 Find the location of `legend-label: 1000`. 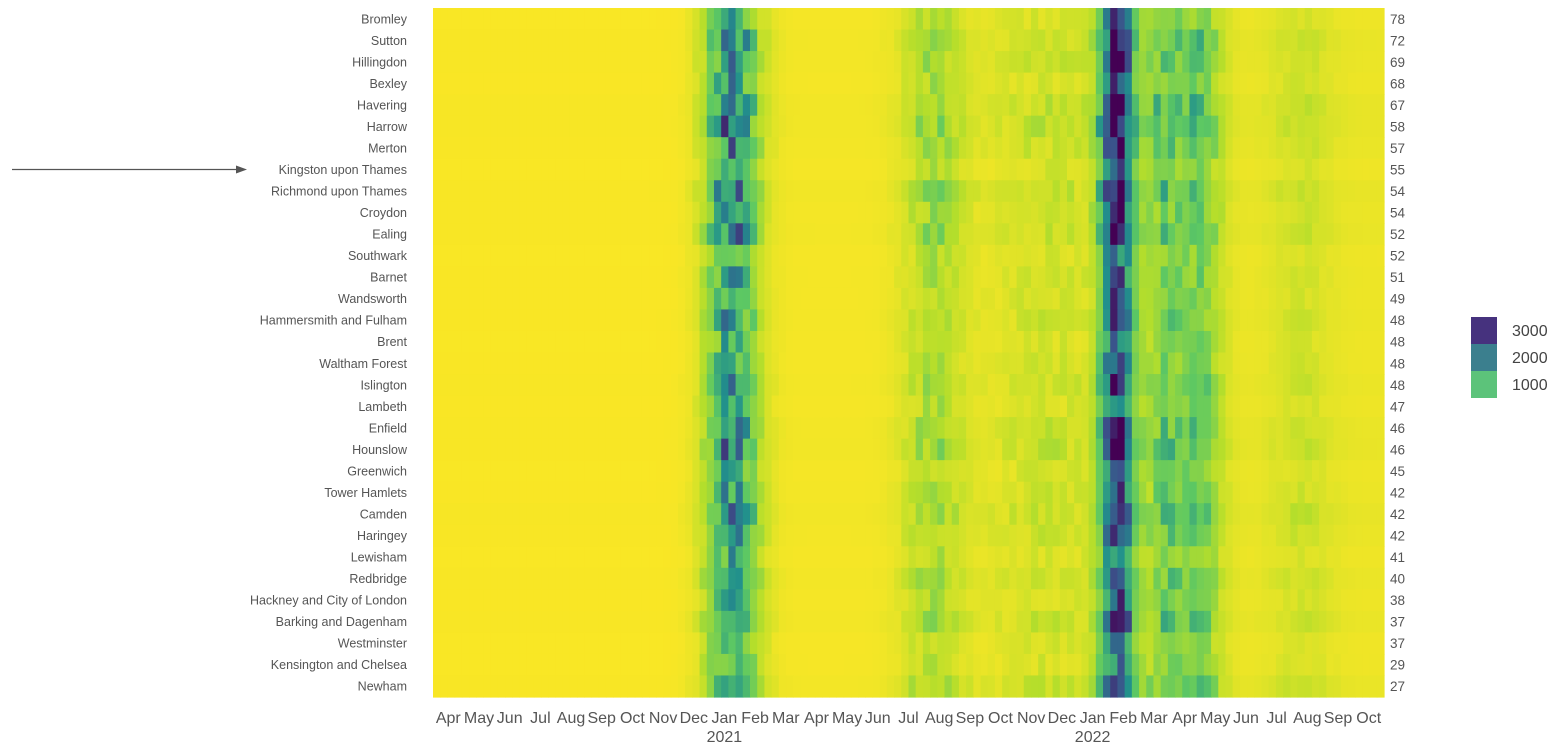

legend-label: 1000 is located at coordinates (1530, 385).